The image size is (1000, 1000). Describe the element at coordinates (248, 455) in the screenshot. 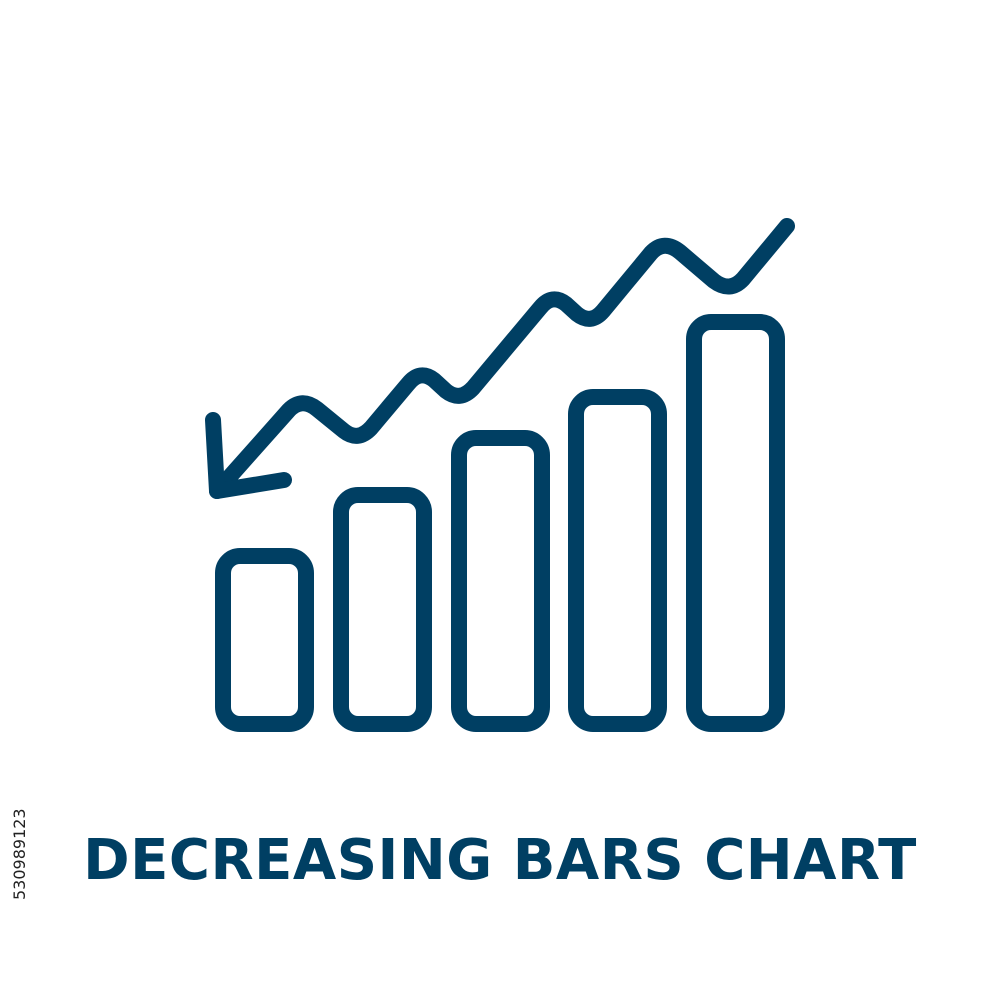

I see `arrow-head-icon` at that location.